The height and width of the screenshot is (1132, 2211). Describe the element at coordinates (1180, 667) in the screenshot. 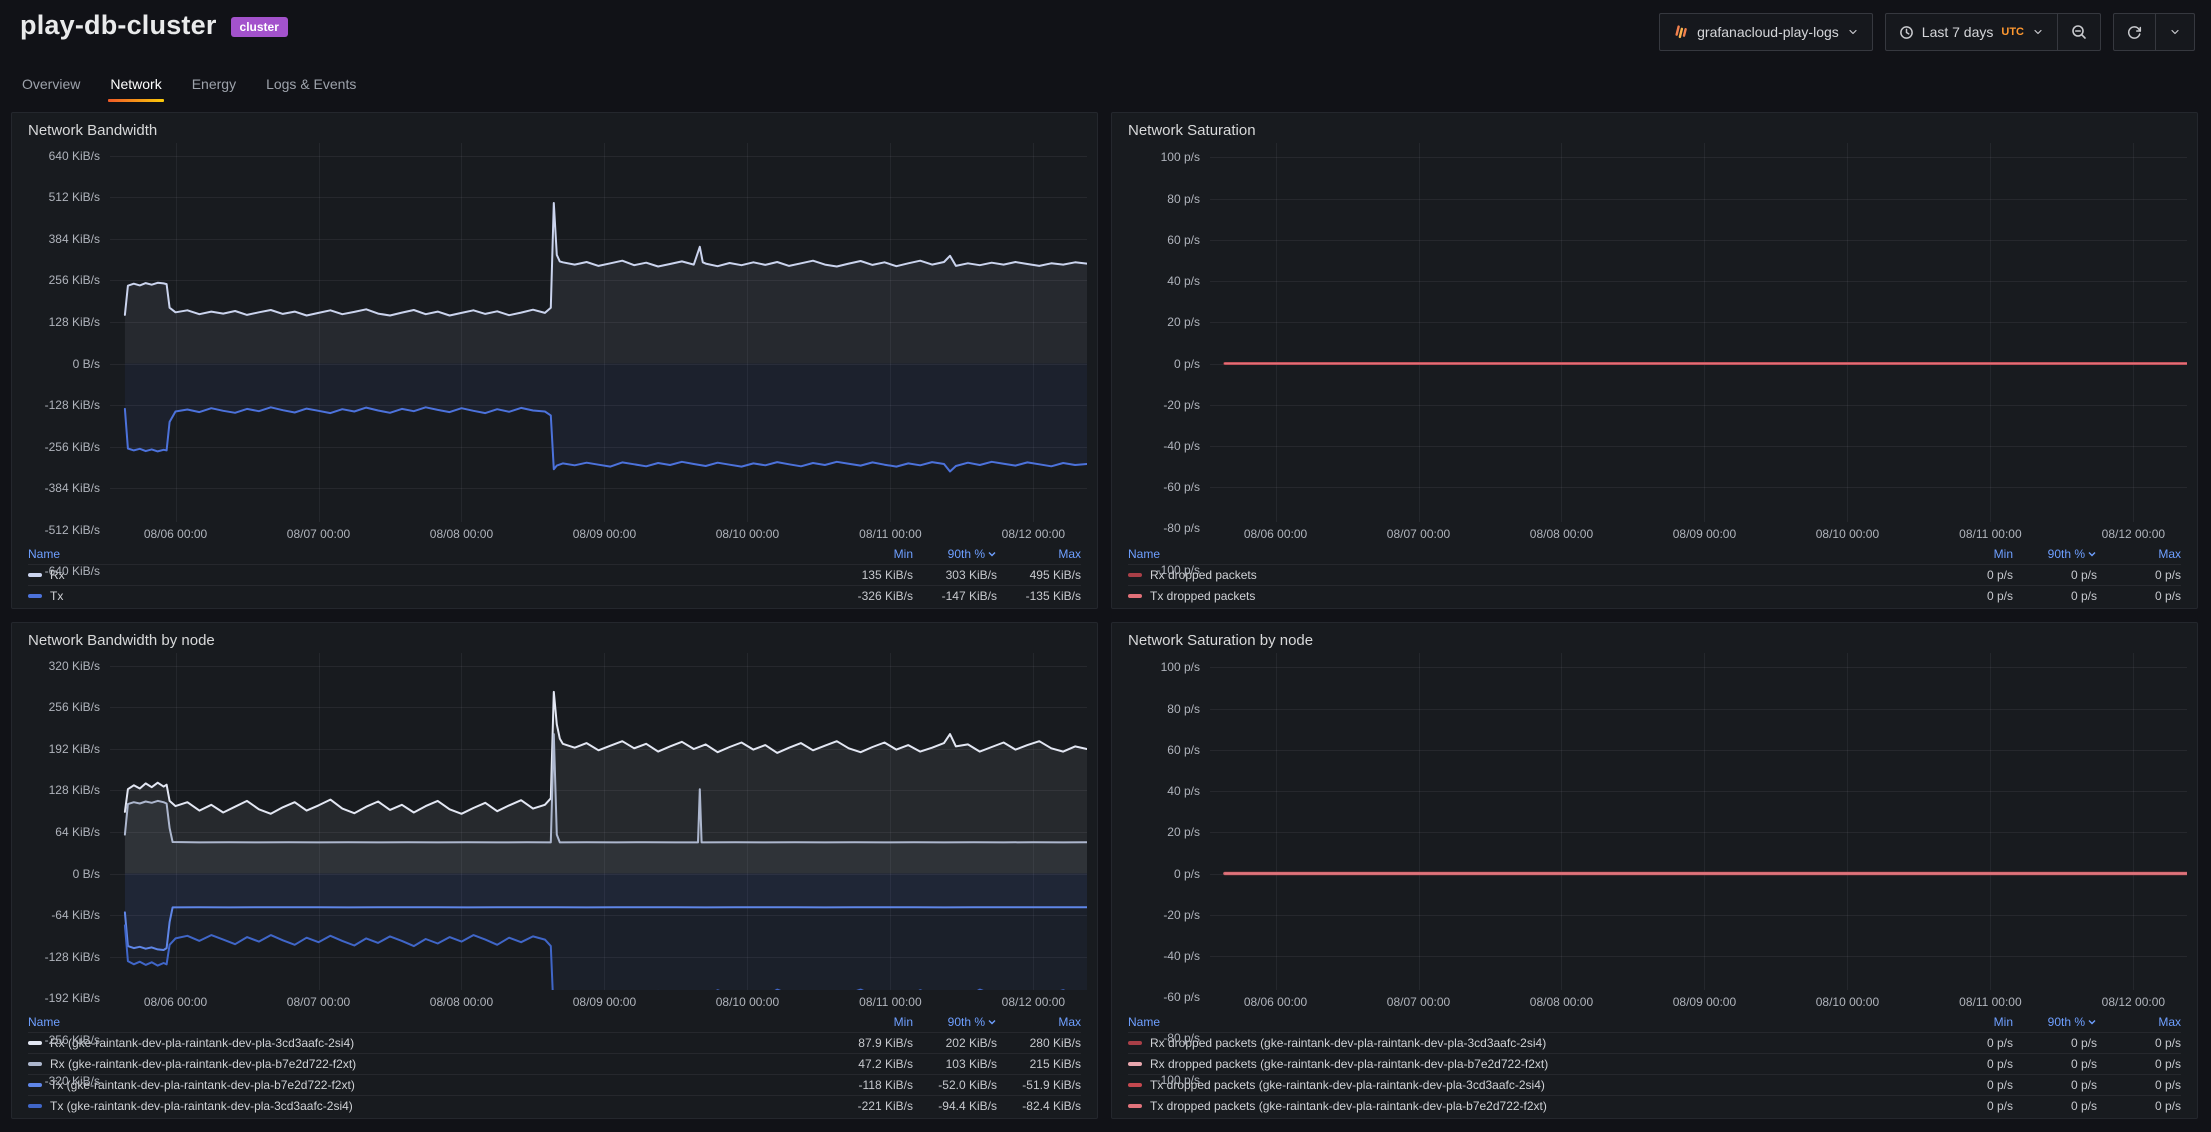

I see `y-tick-label: 100 p/s` at that location.